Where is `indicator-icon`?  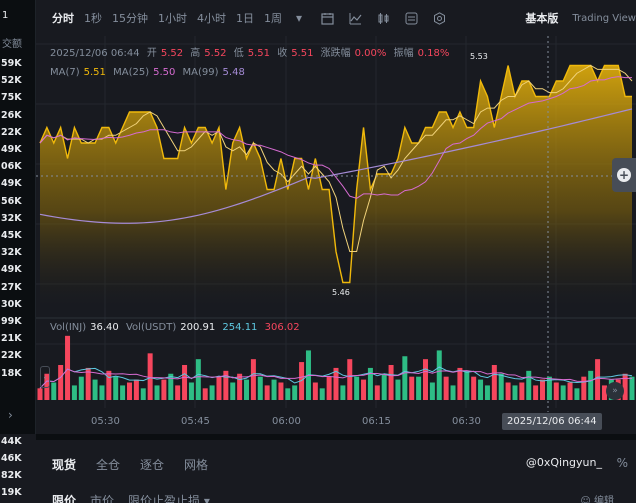
indicator-icon is located at coordinates (355, 18).